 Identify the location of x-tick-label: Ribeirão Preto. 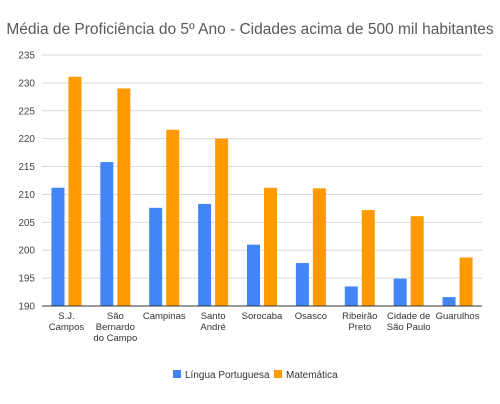
(359, 322).